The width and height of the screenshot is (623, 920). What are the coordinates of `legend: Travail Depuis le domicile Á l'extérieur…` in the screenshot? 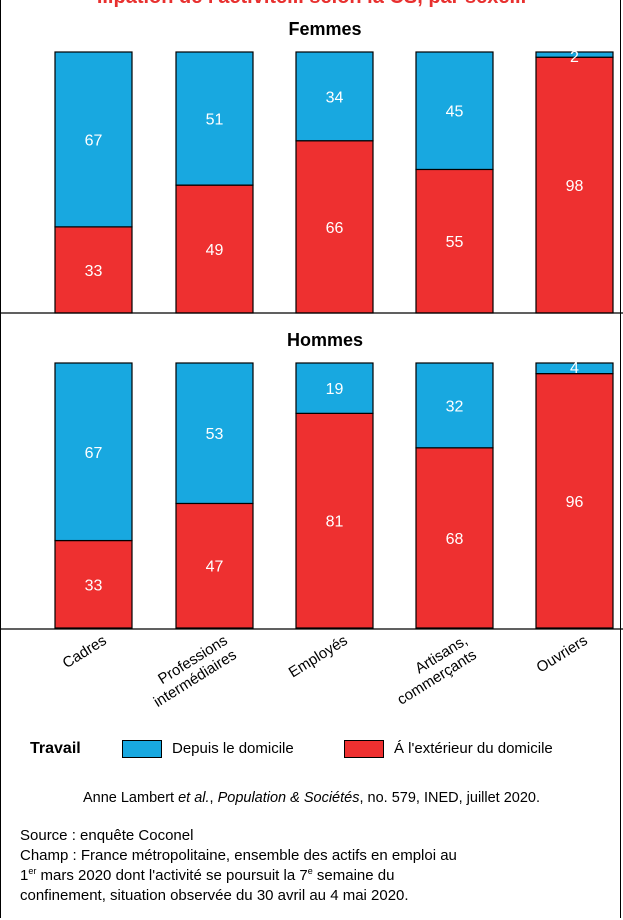 It's located at (320, 750).